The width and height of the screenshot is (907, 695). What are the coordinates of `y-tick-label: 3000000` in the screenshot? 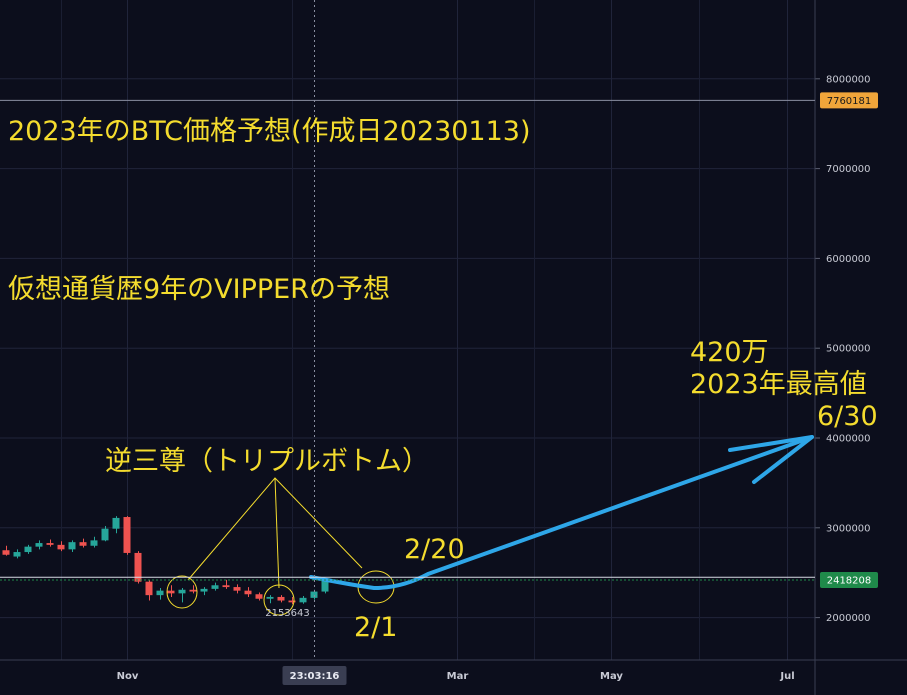 It's located at (848, 528).